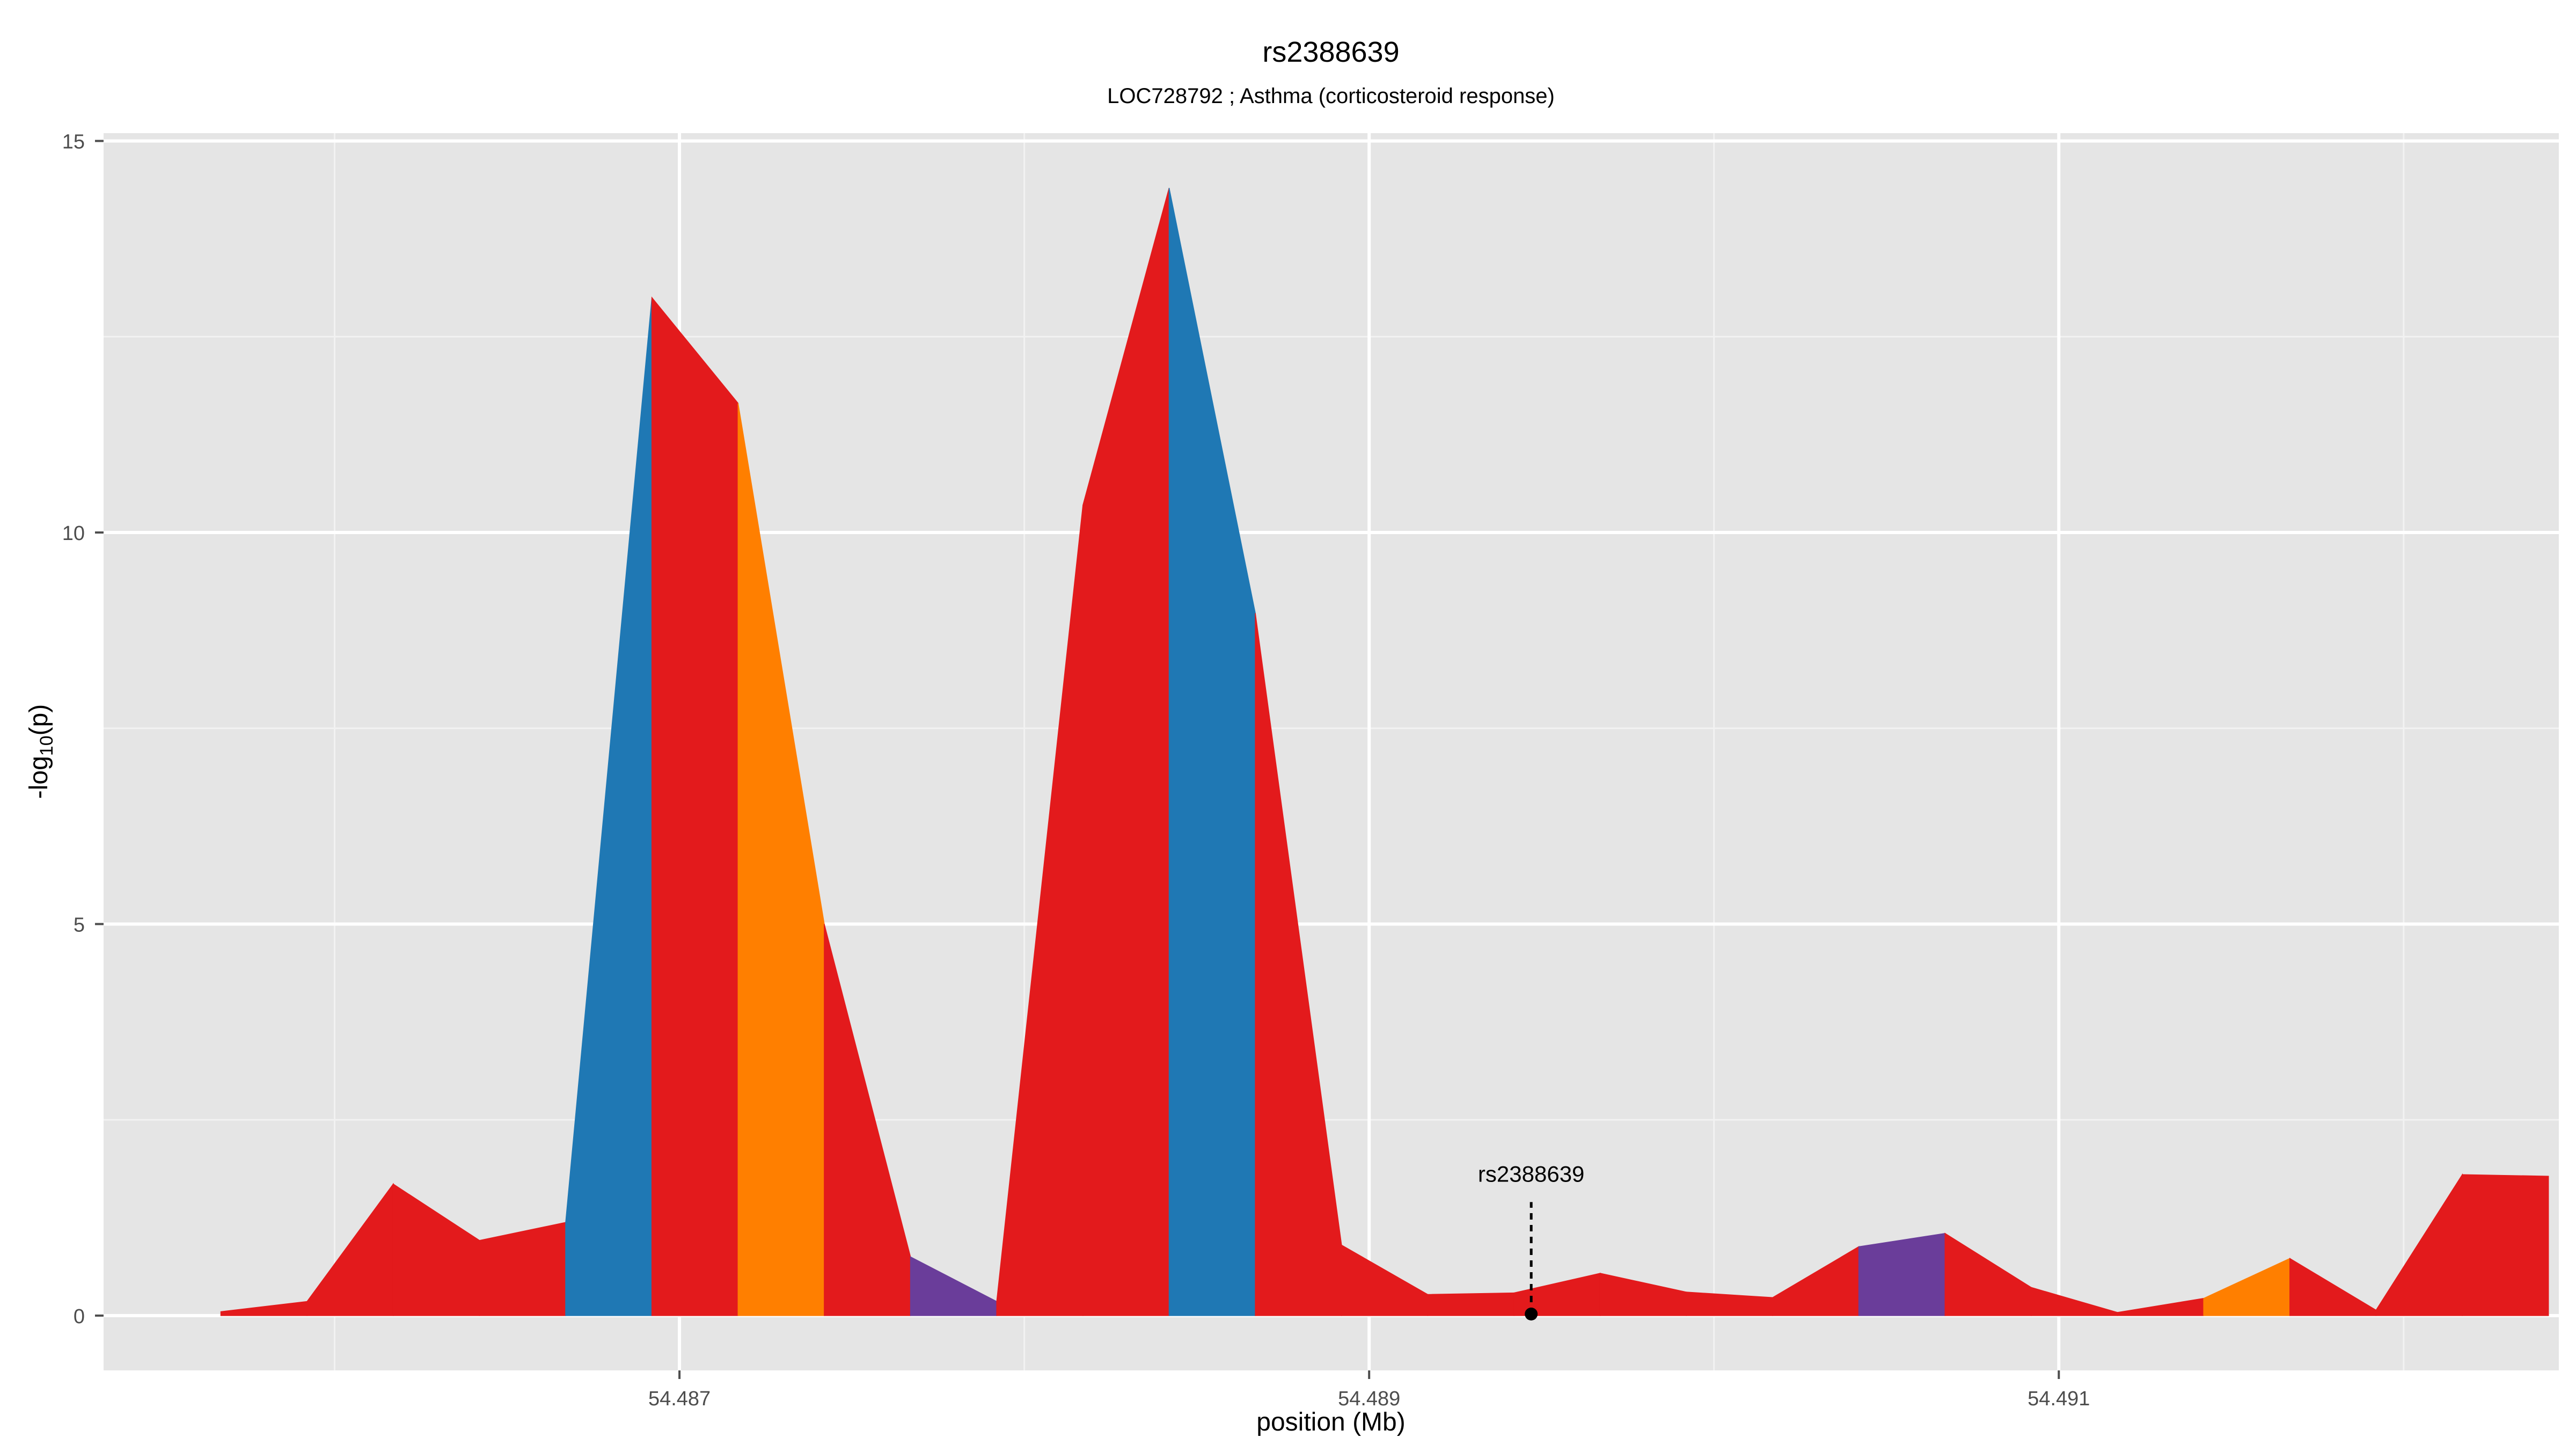  I want to click on chart-title: rs2388639, so click(1330, 52).